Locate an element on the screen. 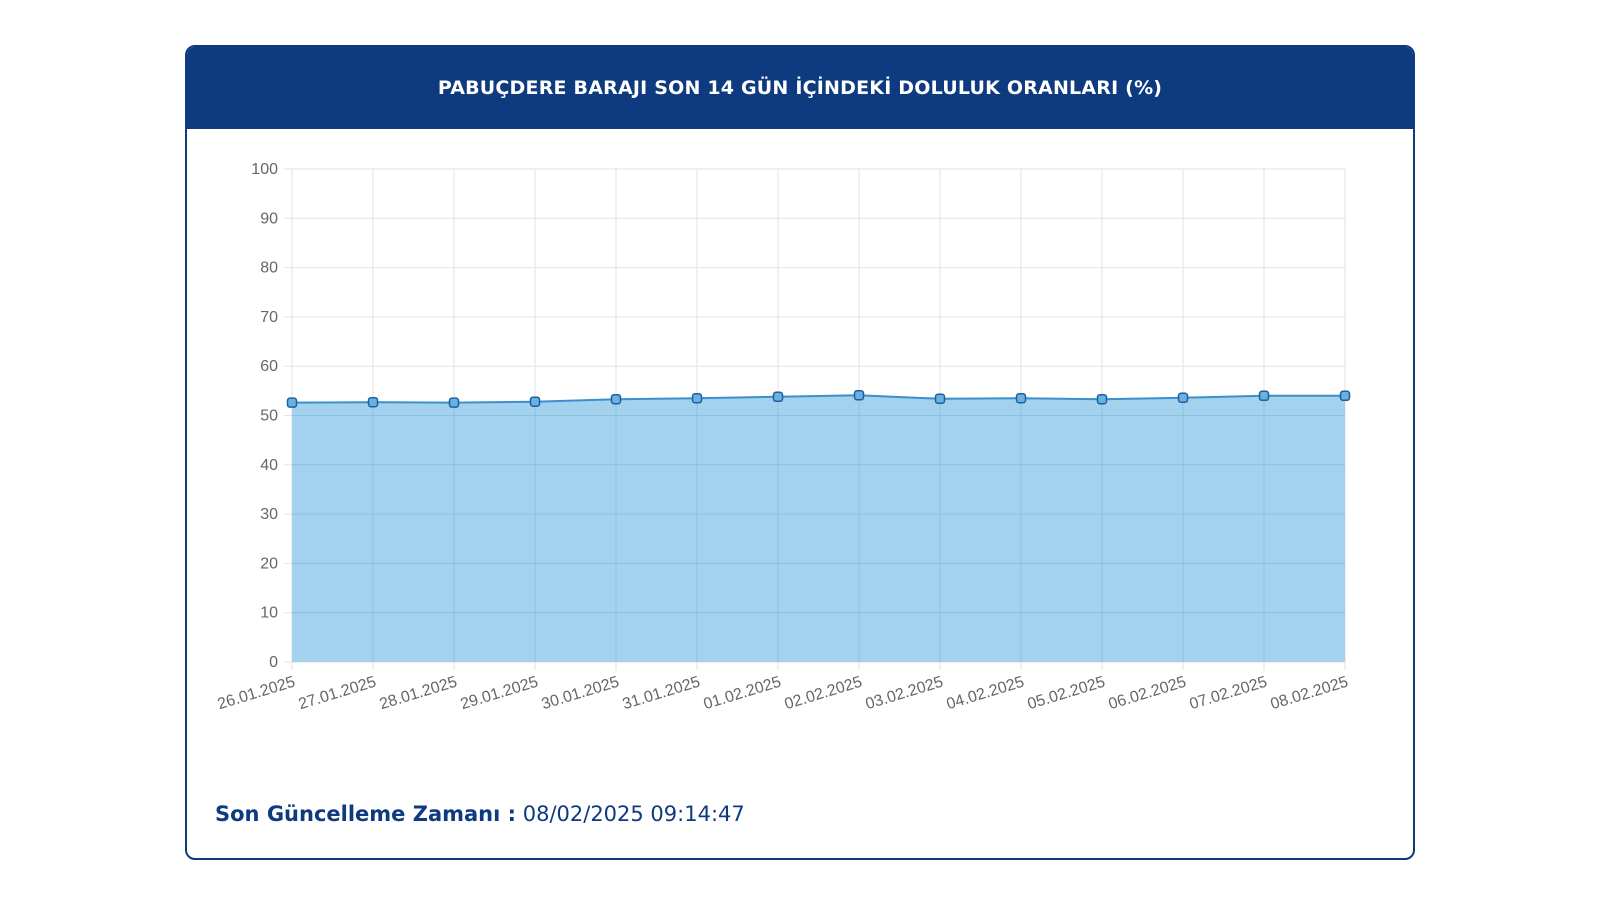 The image size is (1600, 900). x-tick-label: 27.01.2025 is located at coordinates (338, 694).